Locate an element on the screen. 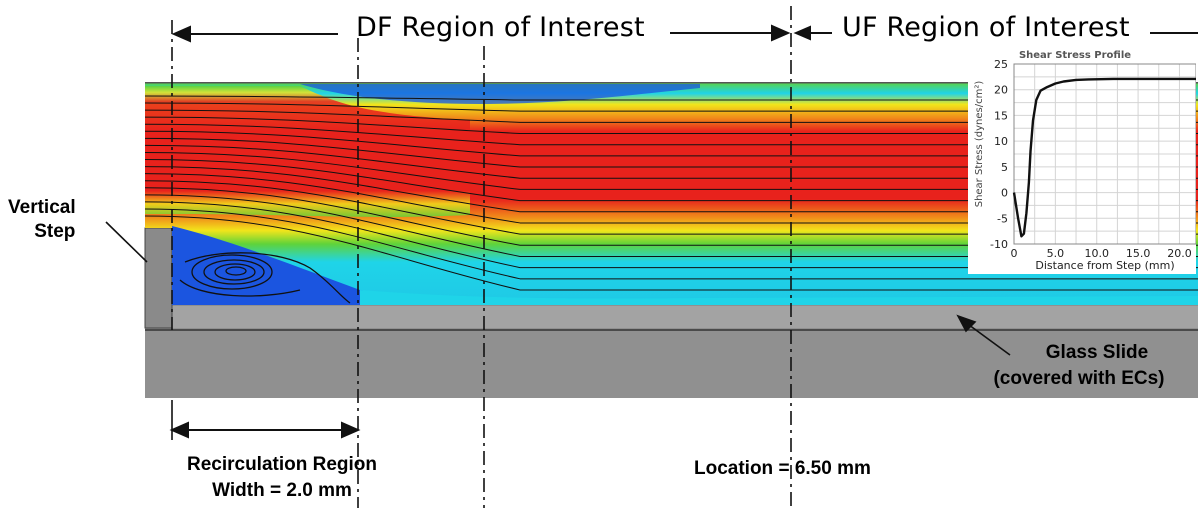 This screenshot has width=1198, height=508. step-leader is located at coordinates (126, 242).